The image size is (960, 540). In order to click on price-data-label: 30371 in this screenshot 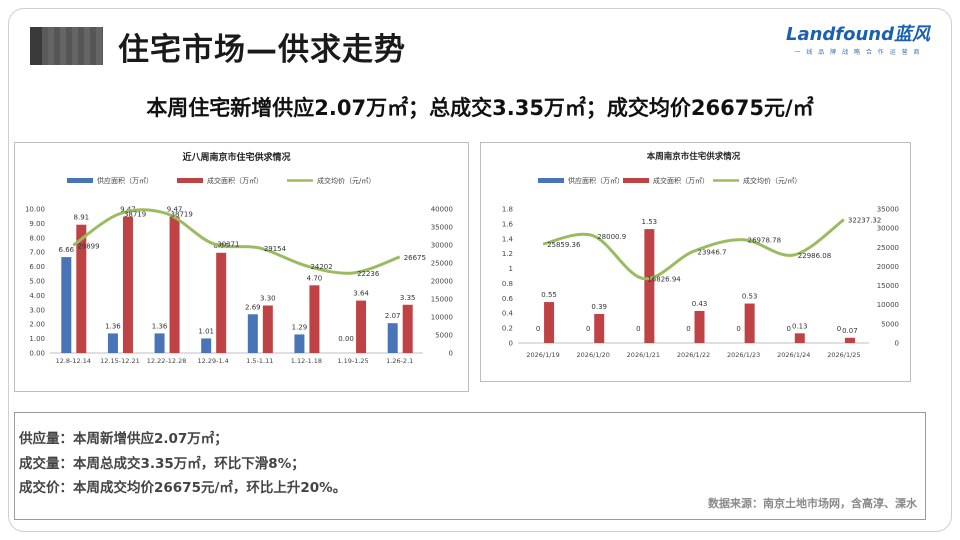, I will do `click(228, 245)`.